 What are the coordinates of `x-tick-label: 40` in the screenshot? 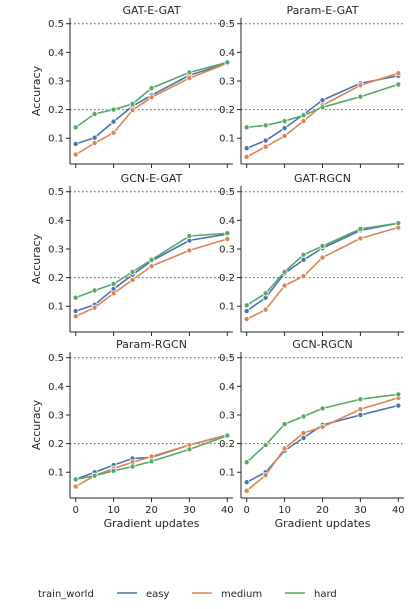 It's located at (227, 510).